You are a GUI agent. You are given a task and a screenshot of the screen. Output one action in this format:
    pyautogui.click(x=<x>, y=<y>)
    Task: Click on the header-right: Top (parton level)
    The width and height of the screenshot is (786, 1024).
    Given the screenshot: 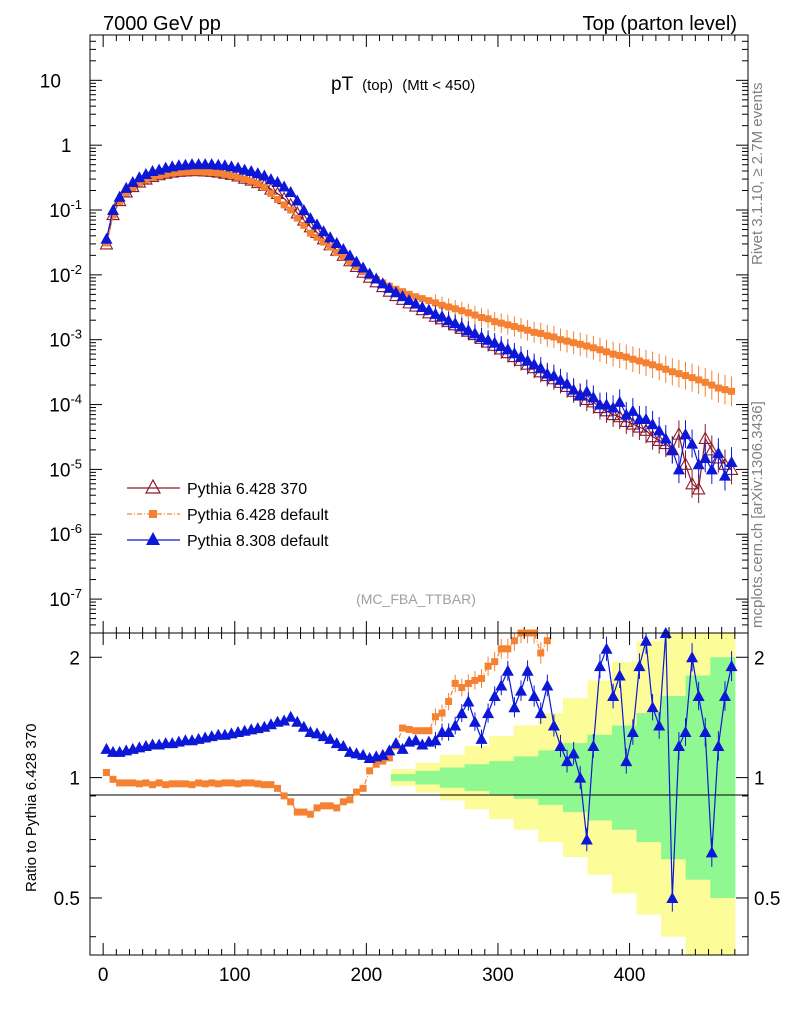 What is the action you would take?
    pyautogui.click(x=659, y=24)
    